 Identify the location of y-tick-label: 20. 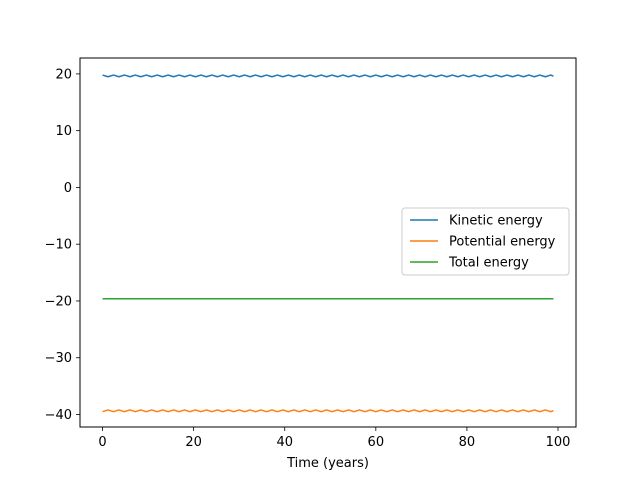
(63, 74).